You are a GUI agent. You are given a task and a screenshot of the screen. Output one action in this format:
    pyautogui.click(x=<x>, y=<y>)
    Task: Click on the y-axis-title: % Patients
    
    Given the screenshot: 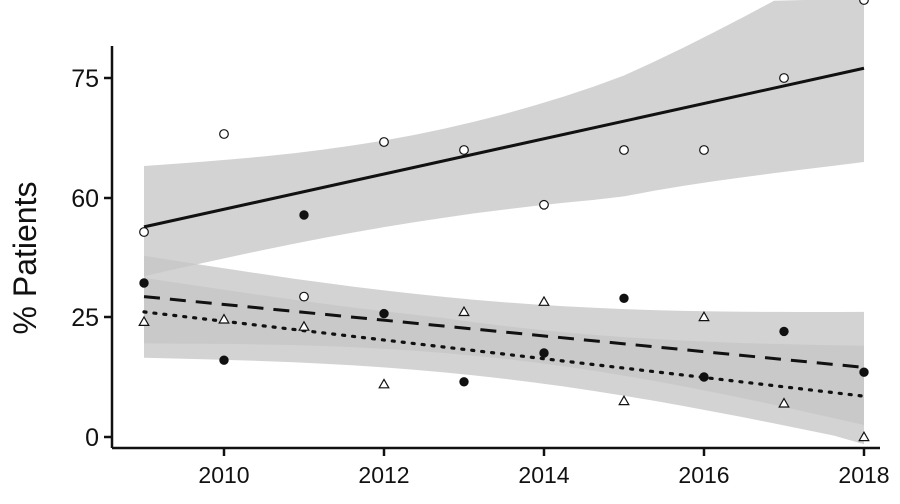 What is the action you would take?
    pyautogui.click(x=25, y=258)
    